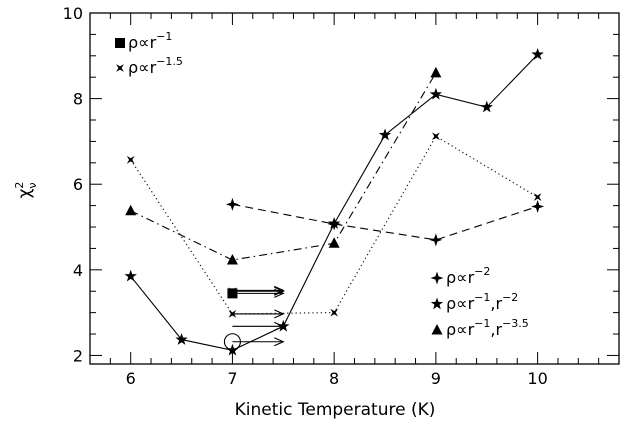 The width and height of the screenshot is (620, 426). Describe the element at coordinates (78, 99) in the screenshot. I see `y-tick-label: 8` at that location.